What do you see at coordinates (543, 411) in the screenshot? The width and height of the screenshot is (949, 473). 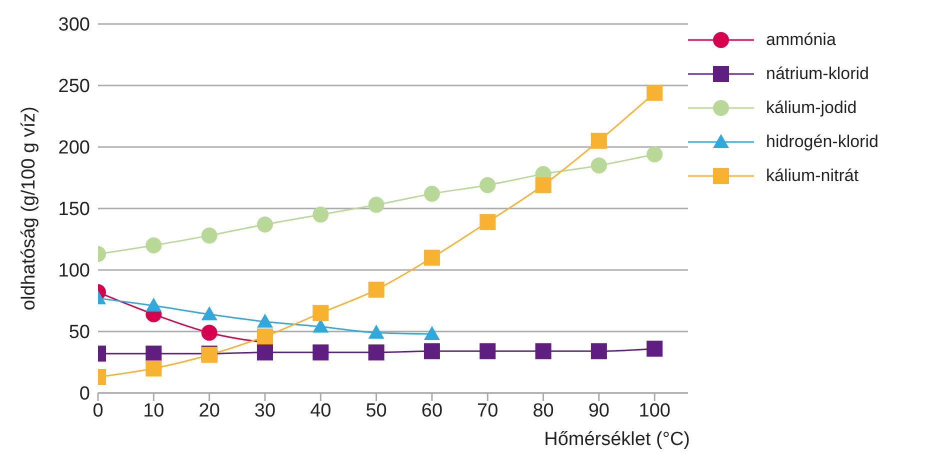 I see `x-tick-label: 80` at bounding box center [543, 411].